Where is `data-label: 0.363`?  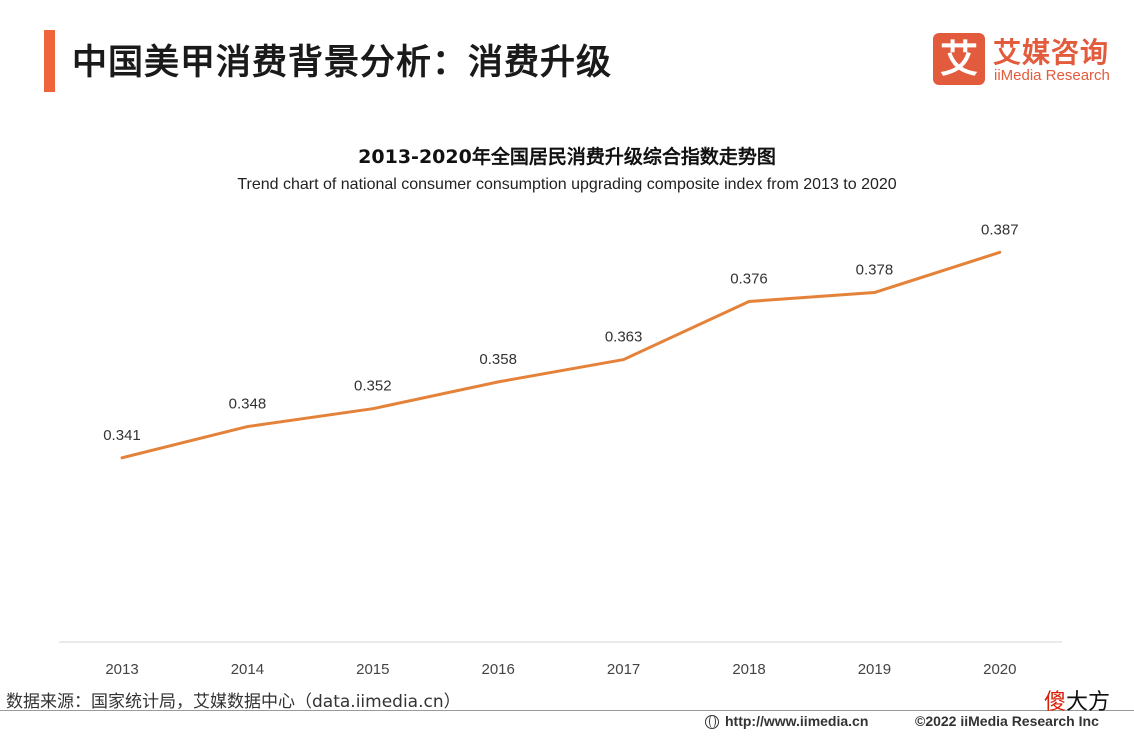 data-label: 0.363 is located at coordinates (624, 337).